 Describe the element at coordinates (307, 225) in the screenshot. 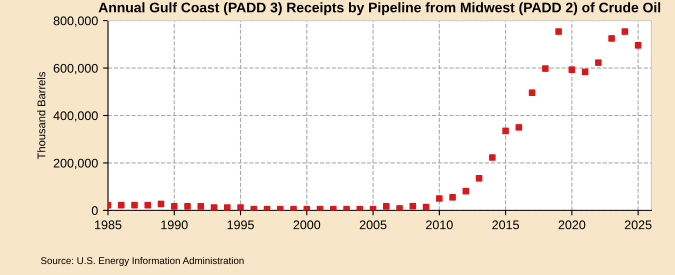

I see `x-tick-label: 2000` at that location.